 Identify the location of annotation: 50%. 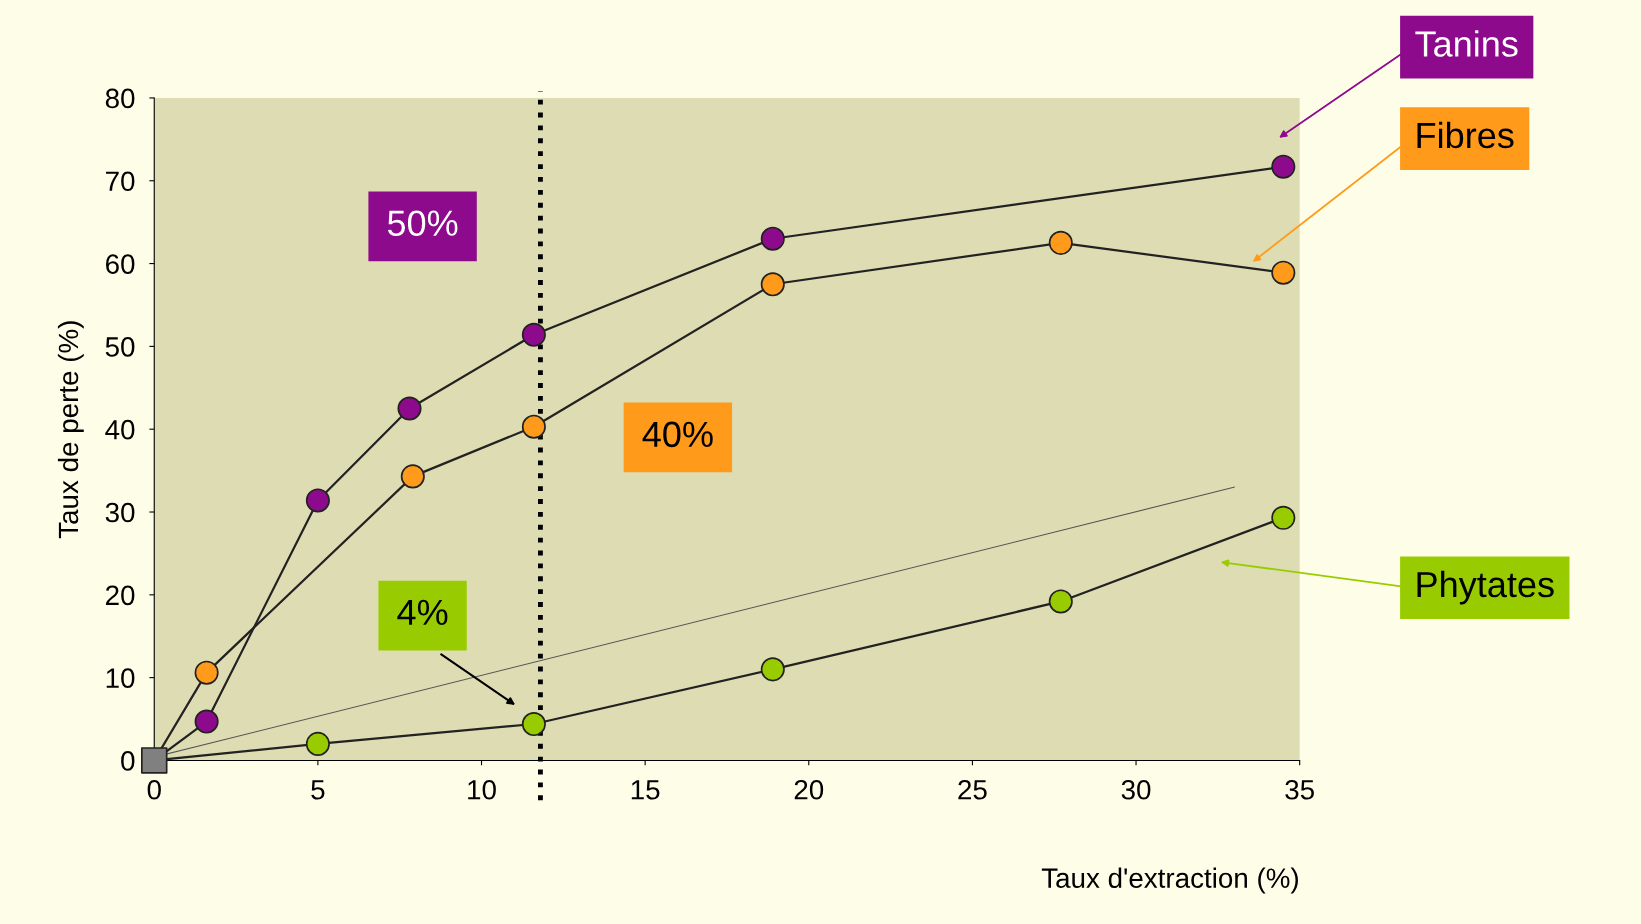
(422, 223).